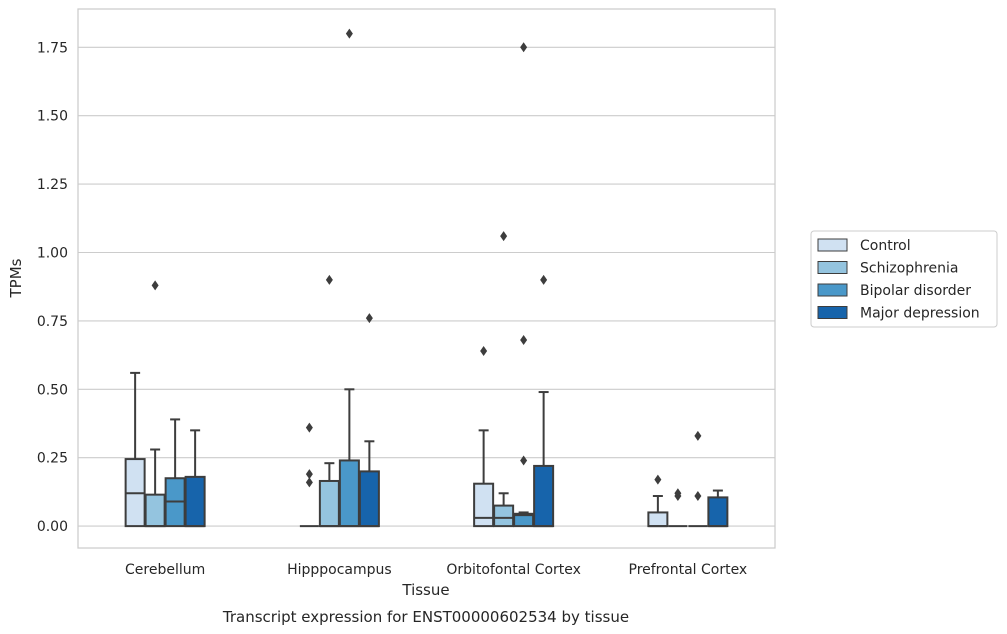  Describe the element at coordinates (52, 527) in the screenshot. I see `y-tick-label: 0.00` at that location.